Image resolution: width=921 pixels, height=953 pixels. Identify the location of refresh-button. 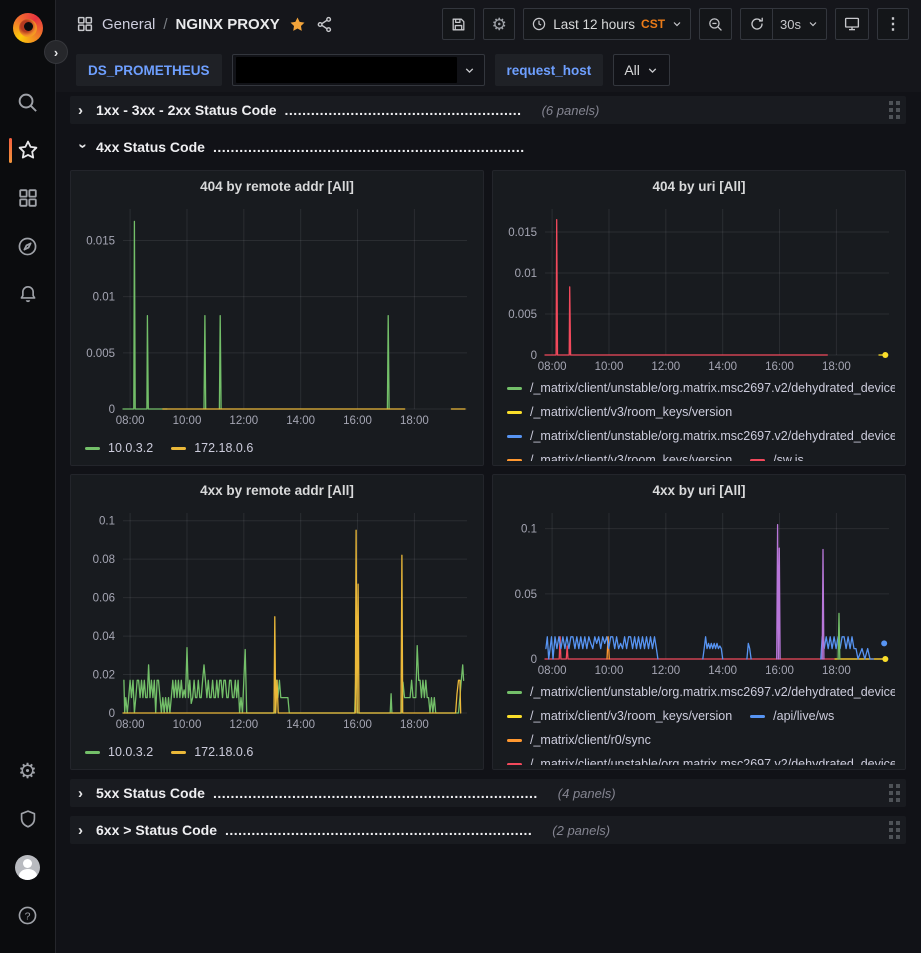
(756, 24).